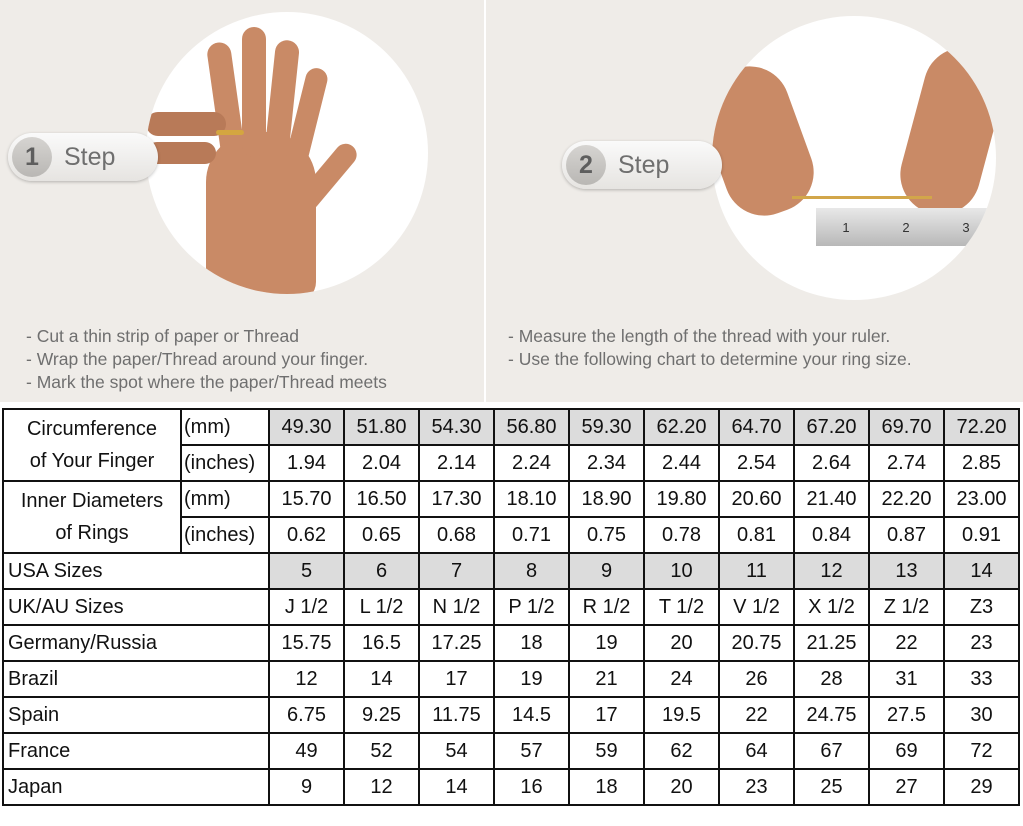 Image resolution: width=1023 pixels, height=826 pixels. What do you see at coordinates (681, 535) in the screenshot?
I see `value-cell: 0.78` at bounding box center [681, 535].